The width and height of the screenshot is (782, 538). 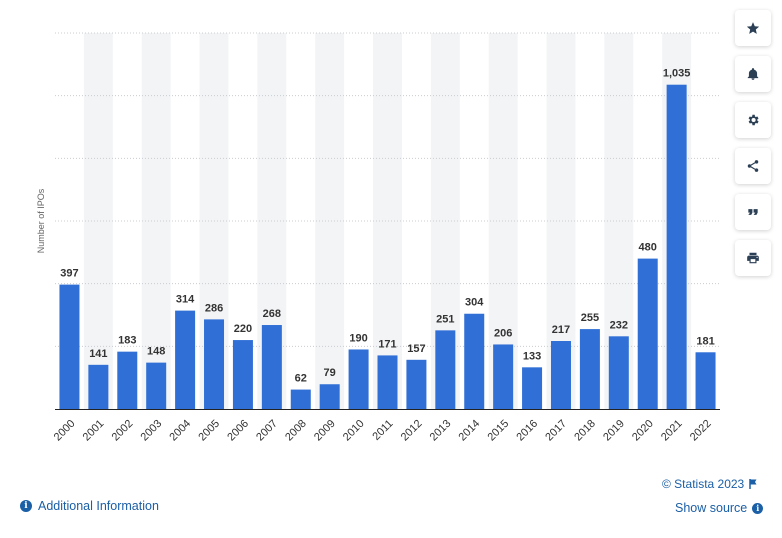 I want to click on data-label-2013: 251, so click(x=445, y=319).